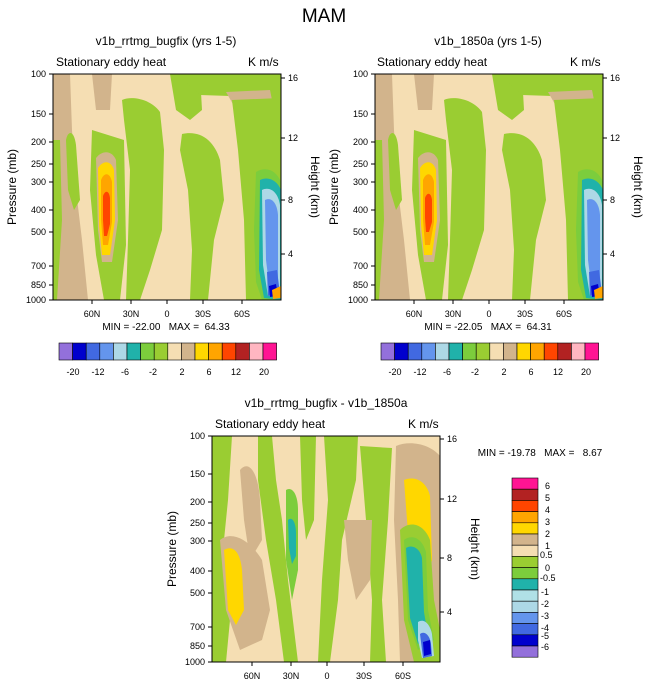  I want to click on colorbar-label: 2, so click(181, 372).